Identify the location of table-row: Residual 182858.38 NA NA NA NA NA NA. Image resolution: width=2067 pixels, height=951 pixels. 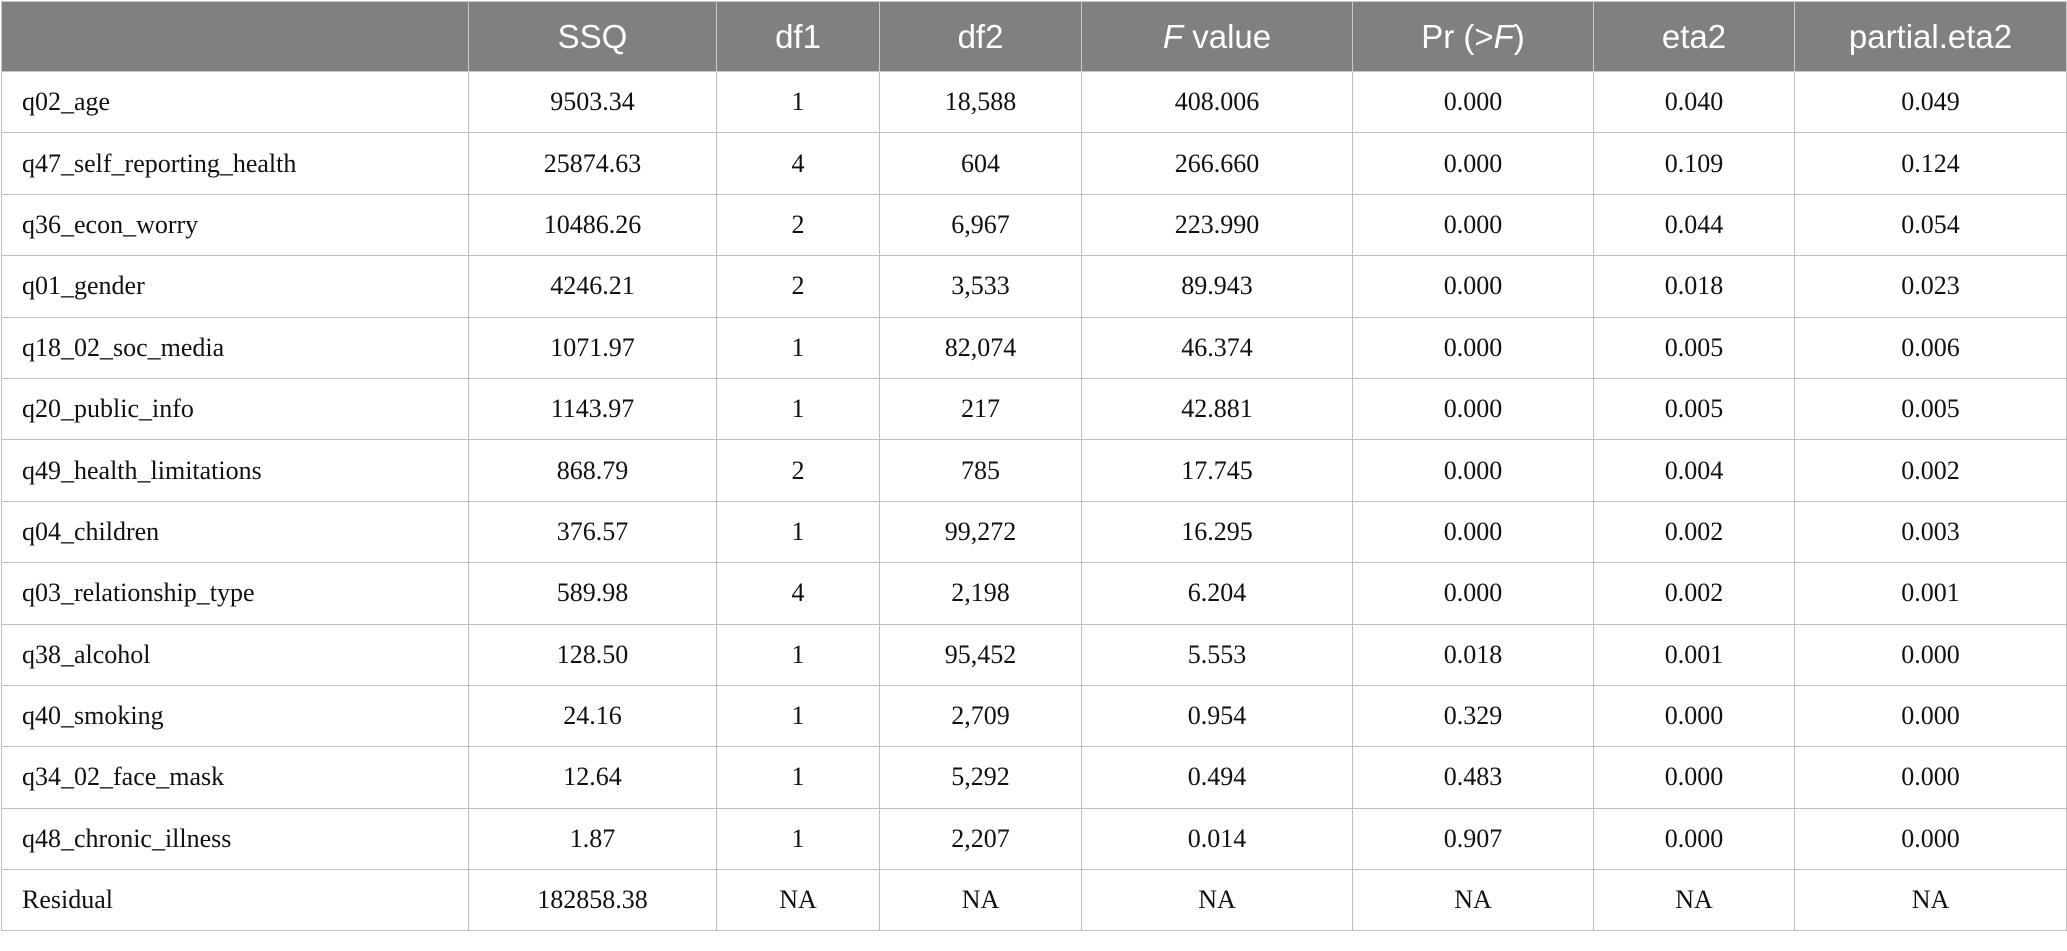
(1034, 900).